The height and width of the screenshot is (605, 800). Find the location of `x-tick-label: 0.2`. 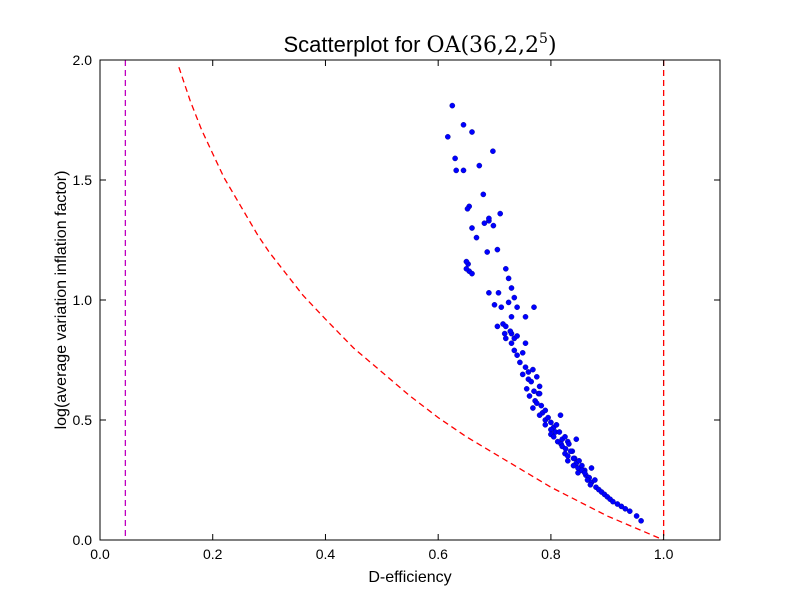

x-tick-label: 0.2 is located at coordinates (213, 554).